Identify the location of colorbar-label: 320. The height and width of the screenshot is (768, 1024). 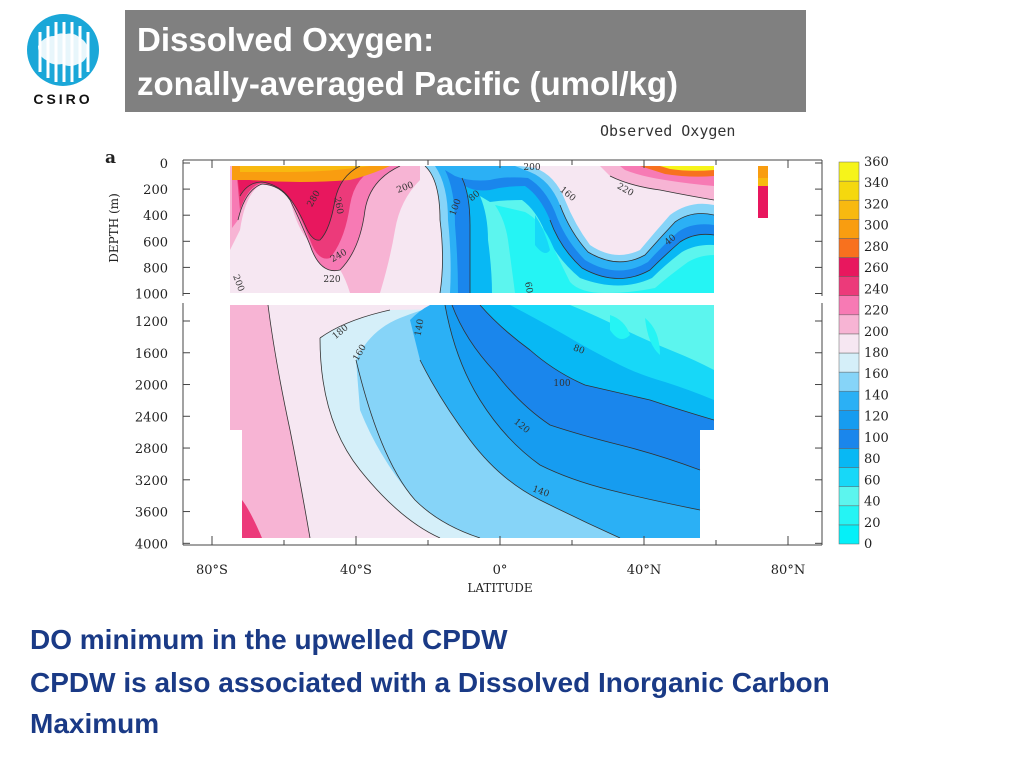
(876, 204).